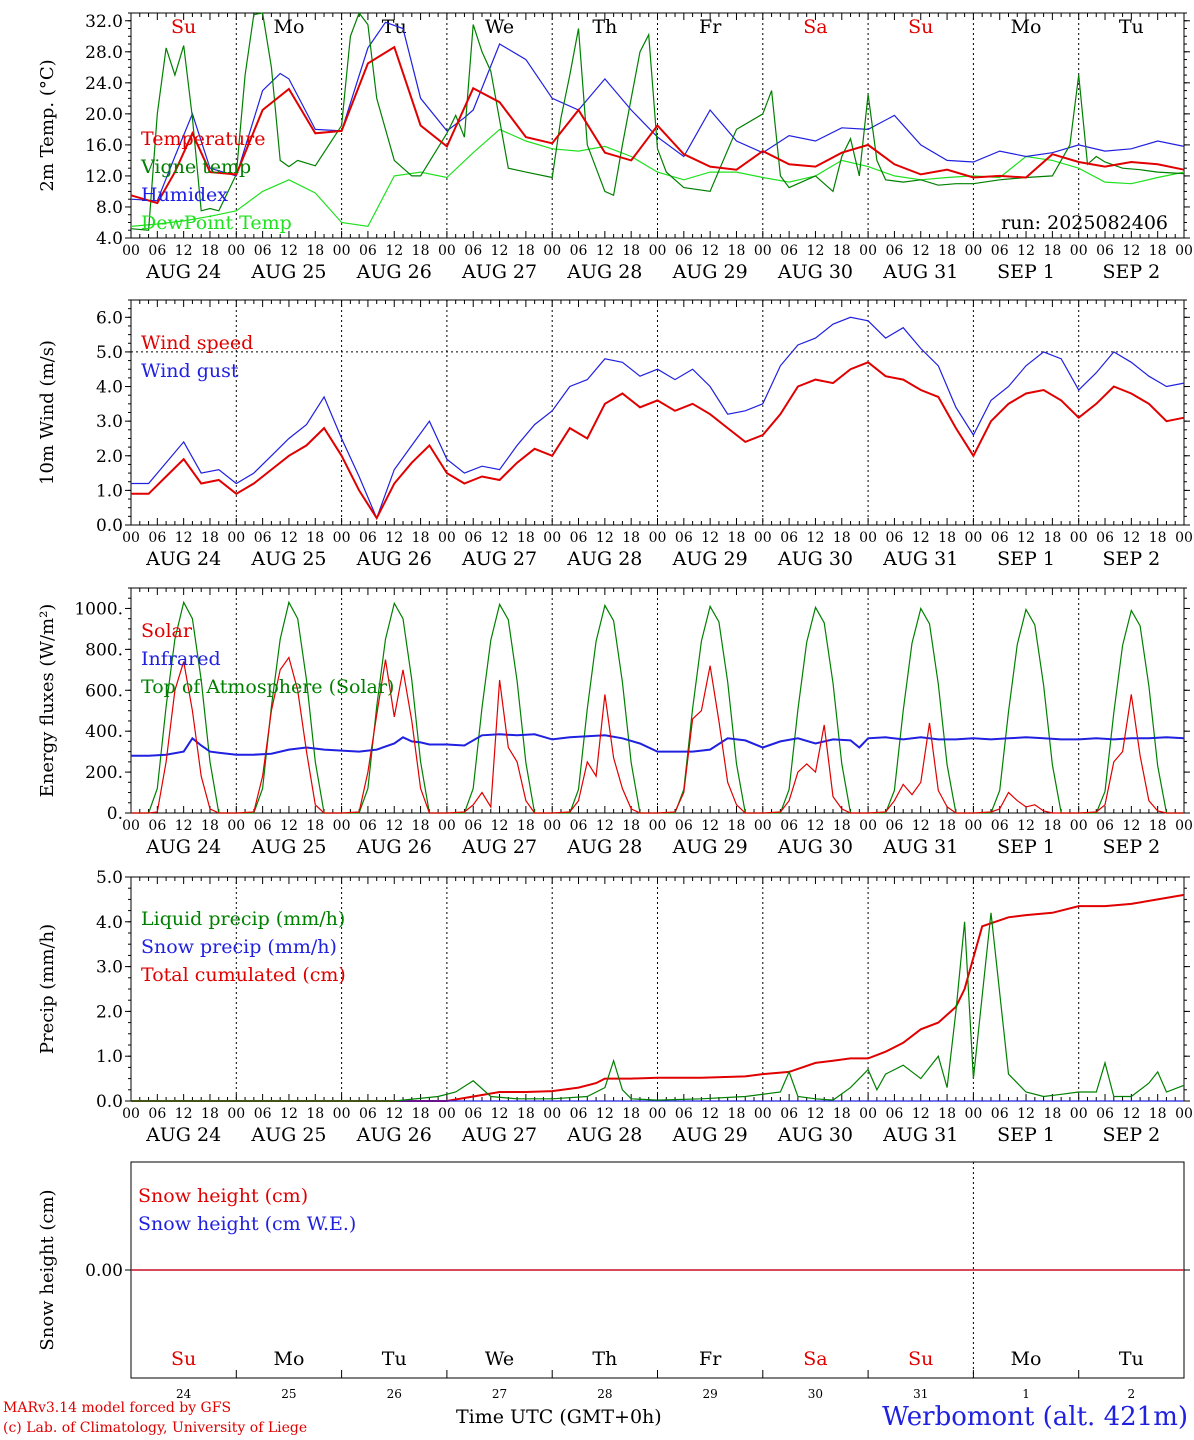  What do you see at coordinates (243, 919) in the screenshot?
I see `legend-entry: Liquid precip (mm/h)` at bounding box center [243, 919].